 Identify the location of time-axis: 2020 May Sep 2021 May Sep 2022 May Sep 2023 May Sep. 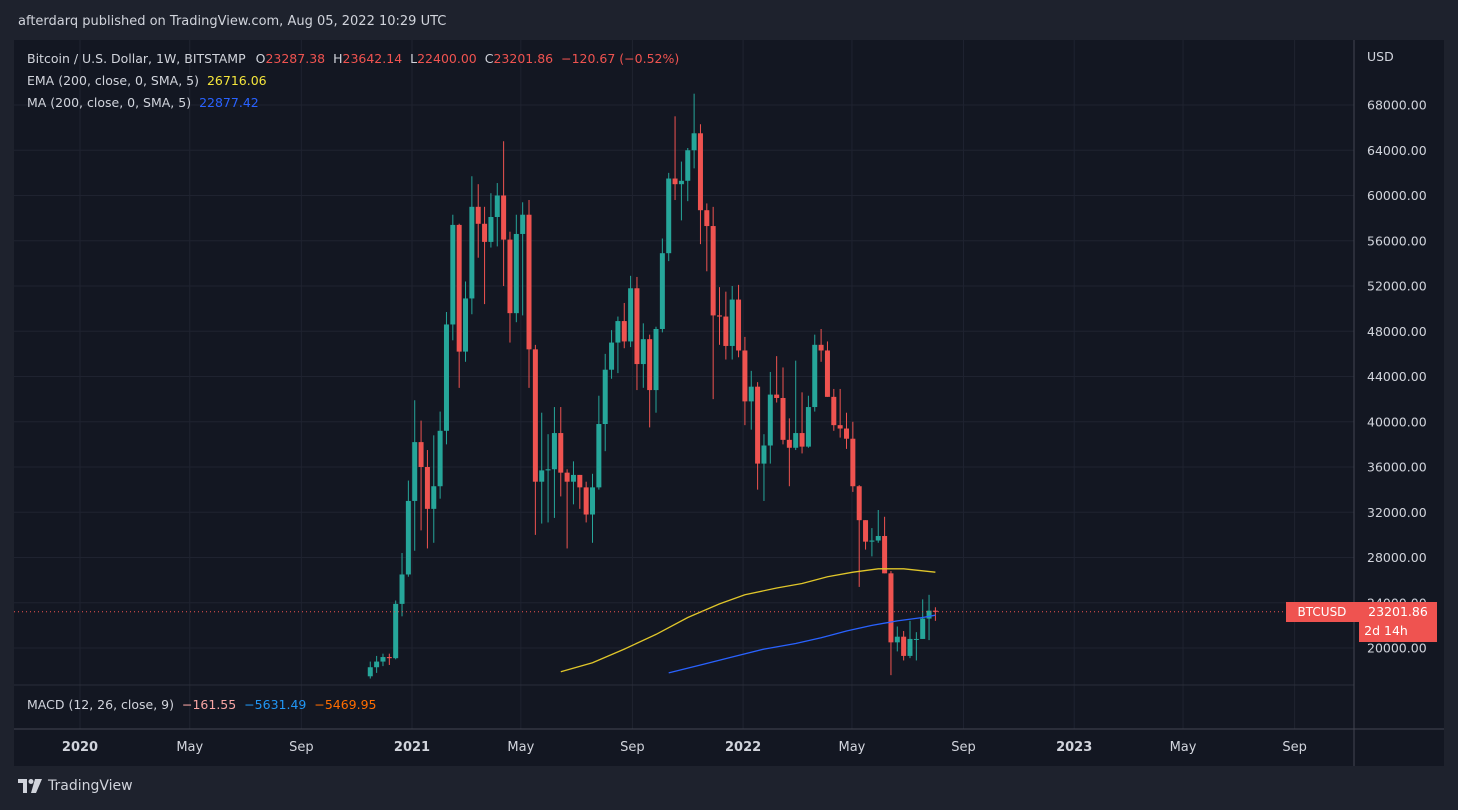
(684, 747).